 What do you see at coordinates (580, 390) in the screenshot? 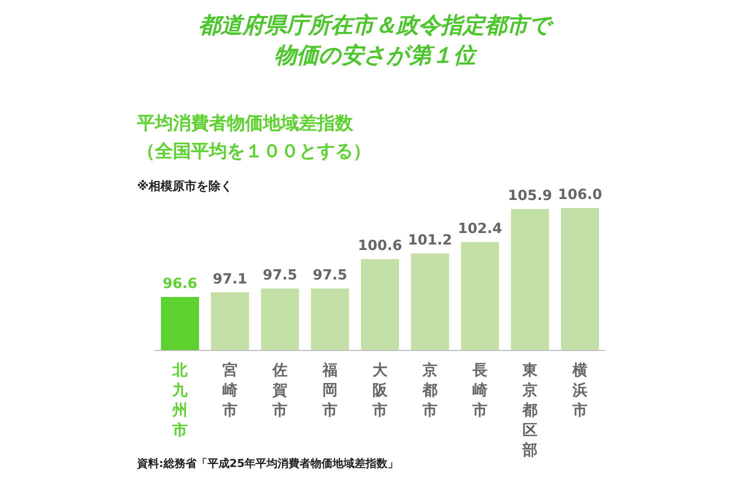
I see `x-tick-label: 横浜市` at bounding box center [580, 390].